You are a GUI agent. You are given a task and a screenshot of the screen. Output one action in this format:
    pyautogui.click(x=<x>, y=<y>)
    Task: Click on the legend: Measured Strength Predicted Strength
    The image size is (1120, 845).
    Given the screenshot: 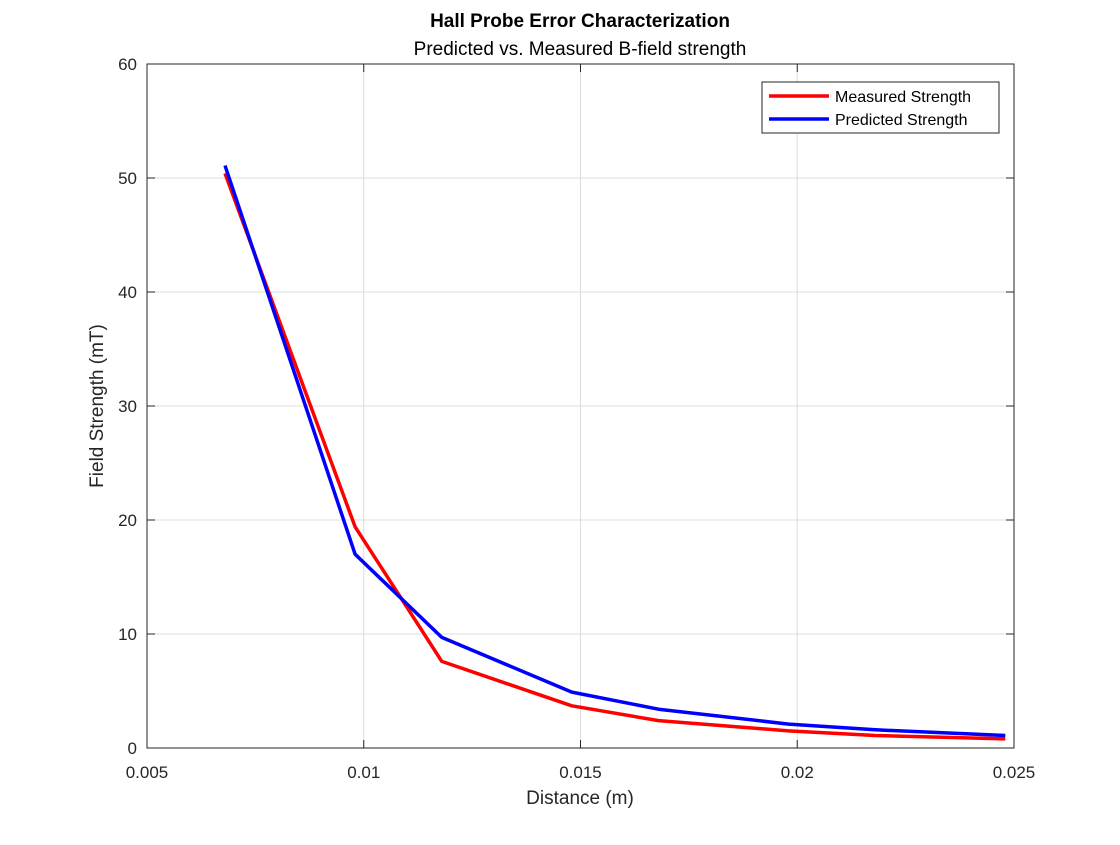 What is the action you would take?
    pyautogui.click(x=880, y=107)
    